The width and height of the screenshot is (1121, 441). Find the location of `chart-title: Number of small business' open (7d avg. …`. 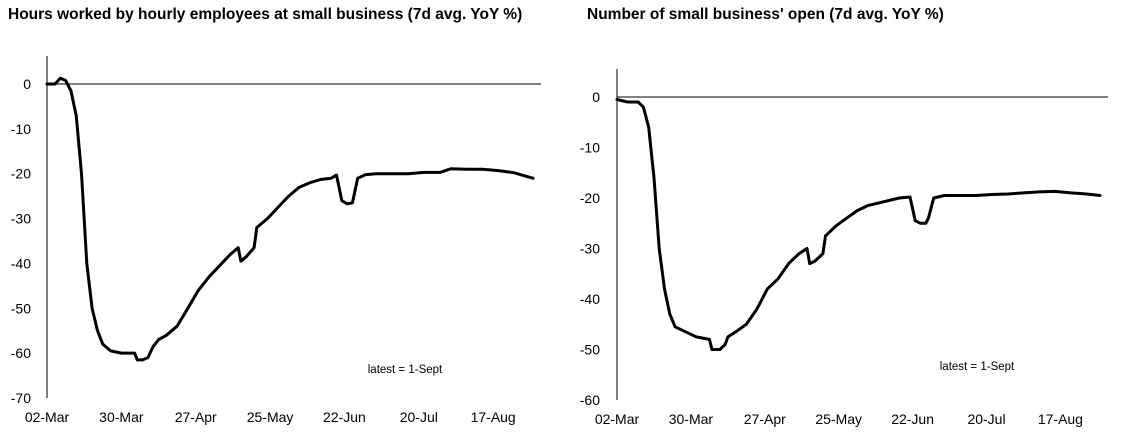

chart-title: Number of small business' open (7d avg. … is located at coordinates (765, 14).